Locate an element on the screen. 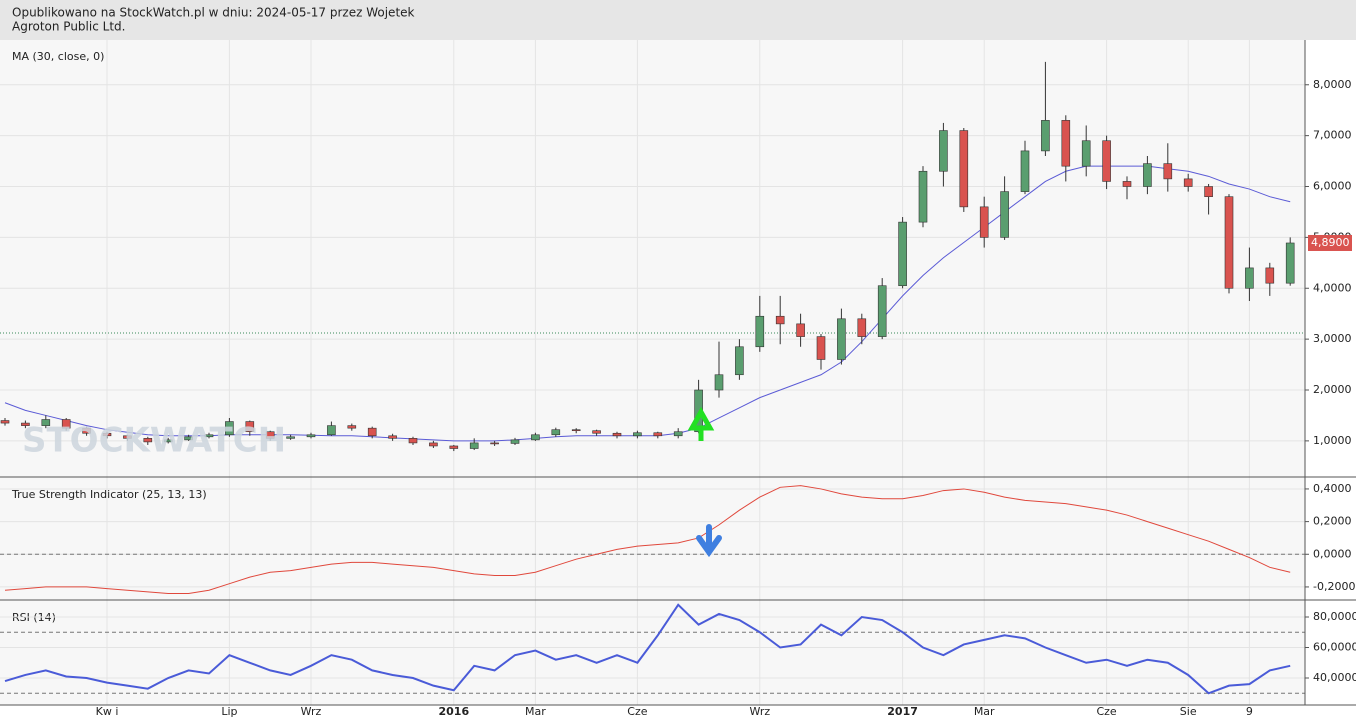 The height and width of the screenshot is (720, 1356). y-tick-label: 4,0000 is located at coordinates (1332, 287).